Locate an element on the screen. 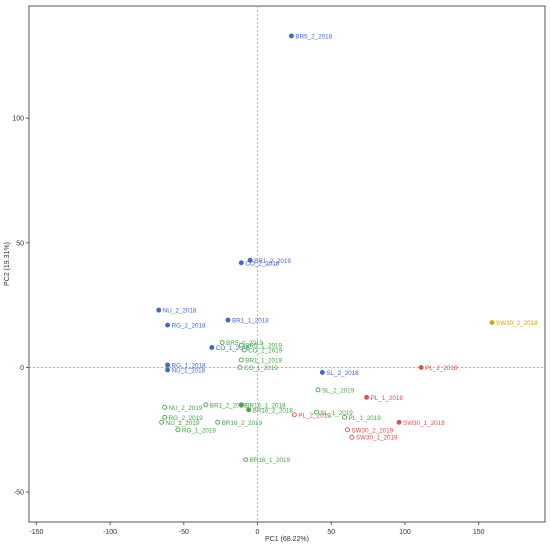  data-point-group: PL_2_2018 is located at coordinates (438, 368).